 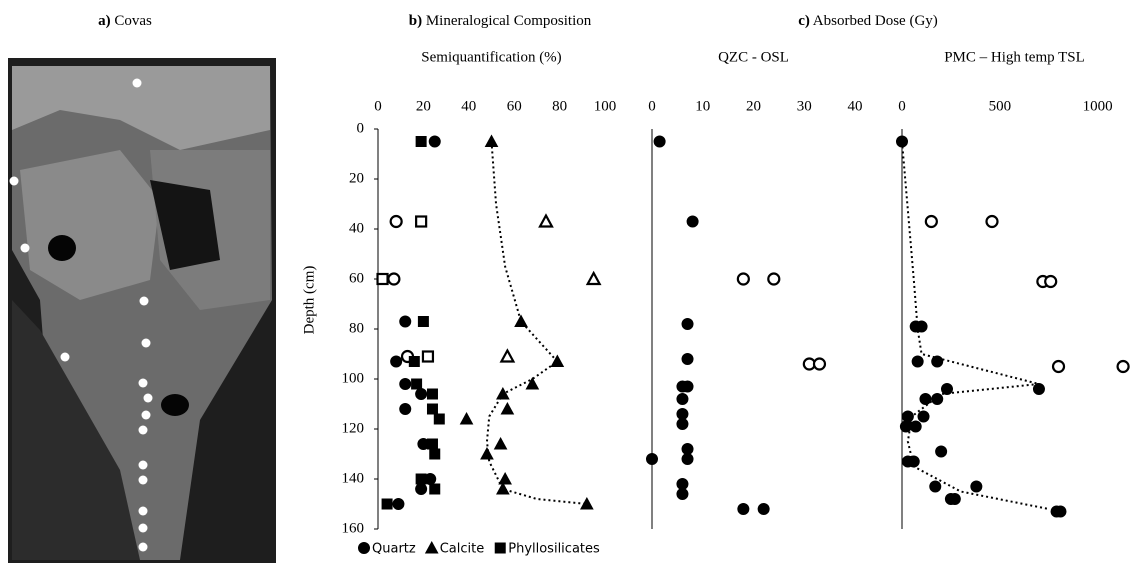 What do you see at coordinates (605, 106) in the screenshot?
I see `x-tick-label: 100` at bounding box center [605, 106].